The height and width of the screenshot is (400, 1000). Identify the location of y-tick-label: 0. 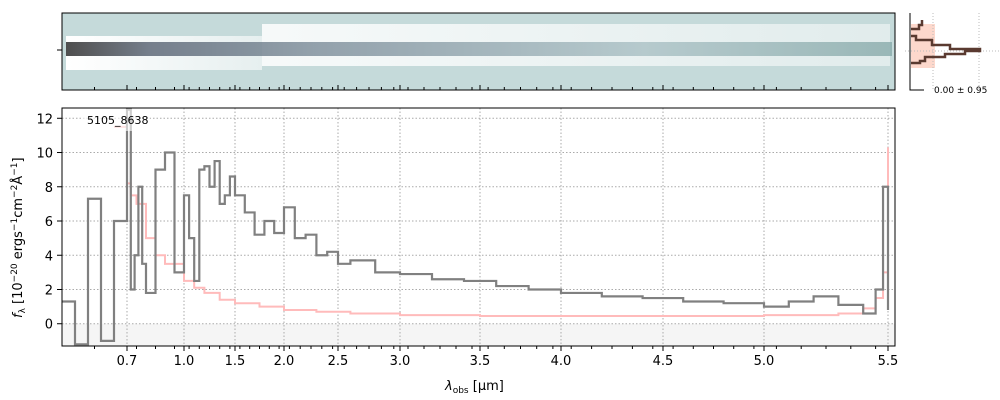
(49, 325).